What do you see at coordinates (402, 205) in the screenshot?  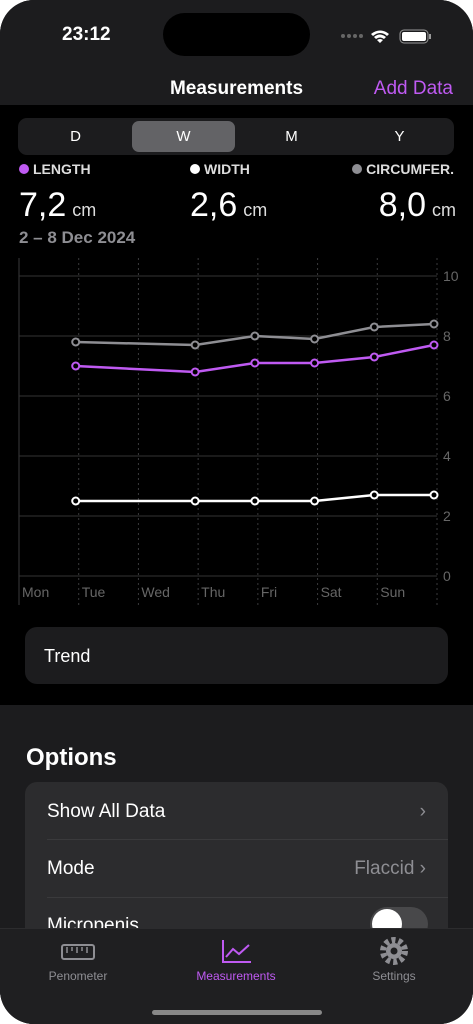 I see `value: 8,0` at bounding box center [402, 205].